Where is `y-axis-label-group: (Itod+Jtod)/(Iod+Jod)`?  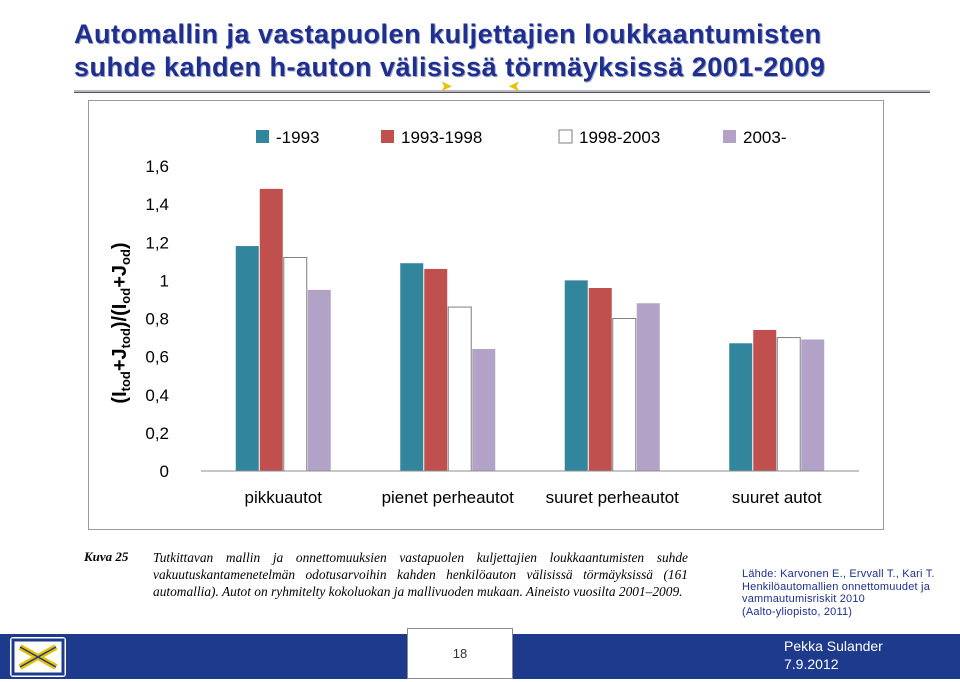
y-axis-label-group: (Itod+Jtod)/(Iod+Jod) is located at coordinates (121, 322).